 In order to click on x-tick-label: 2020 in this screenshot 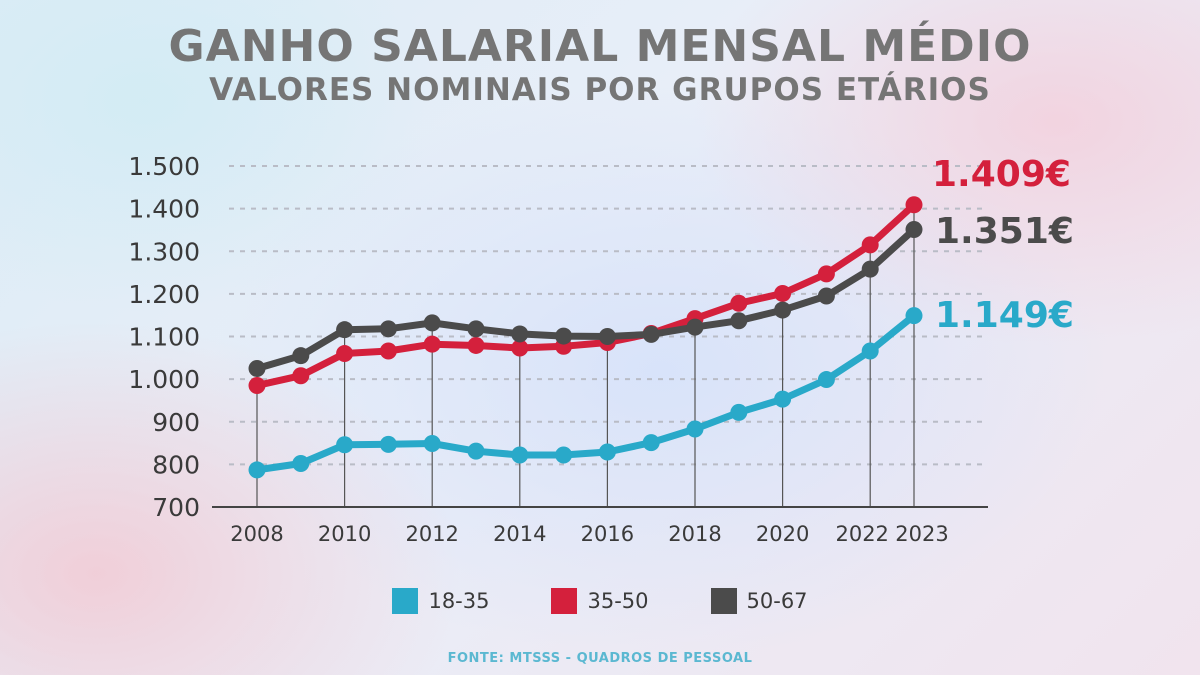, I will do `click(782, 534)`.